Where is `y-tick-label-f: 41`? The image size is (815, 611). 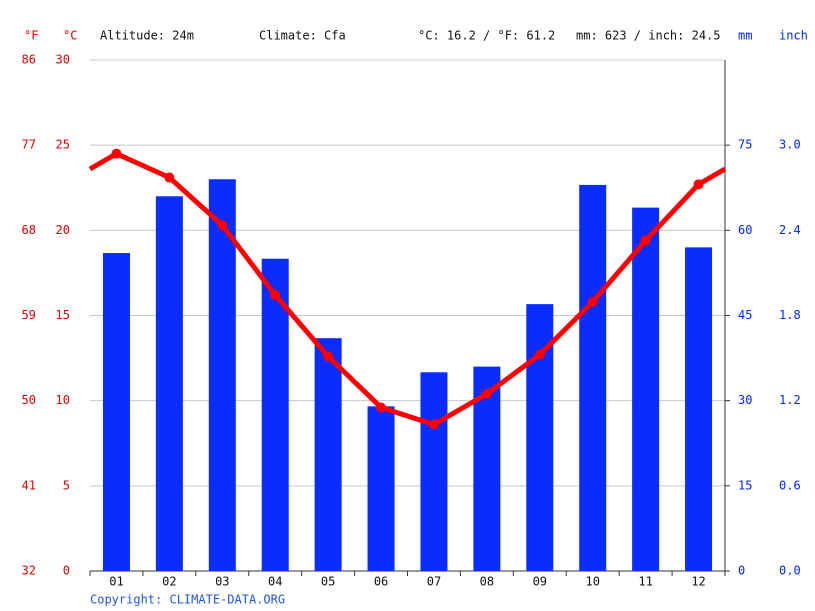 y-tick-label-f: 41 is located at coordinates (29, 485).